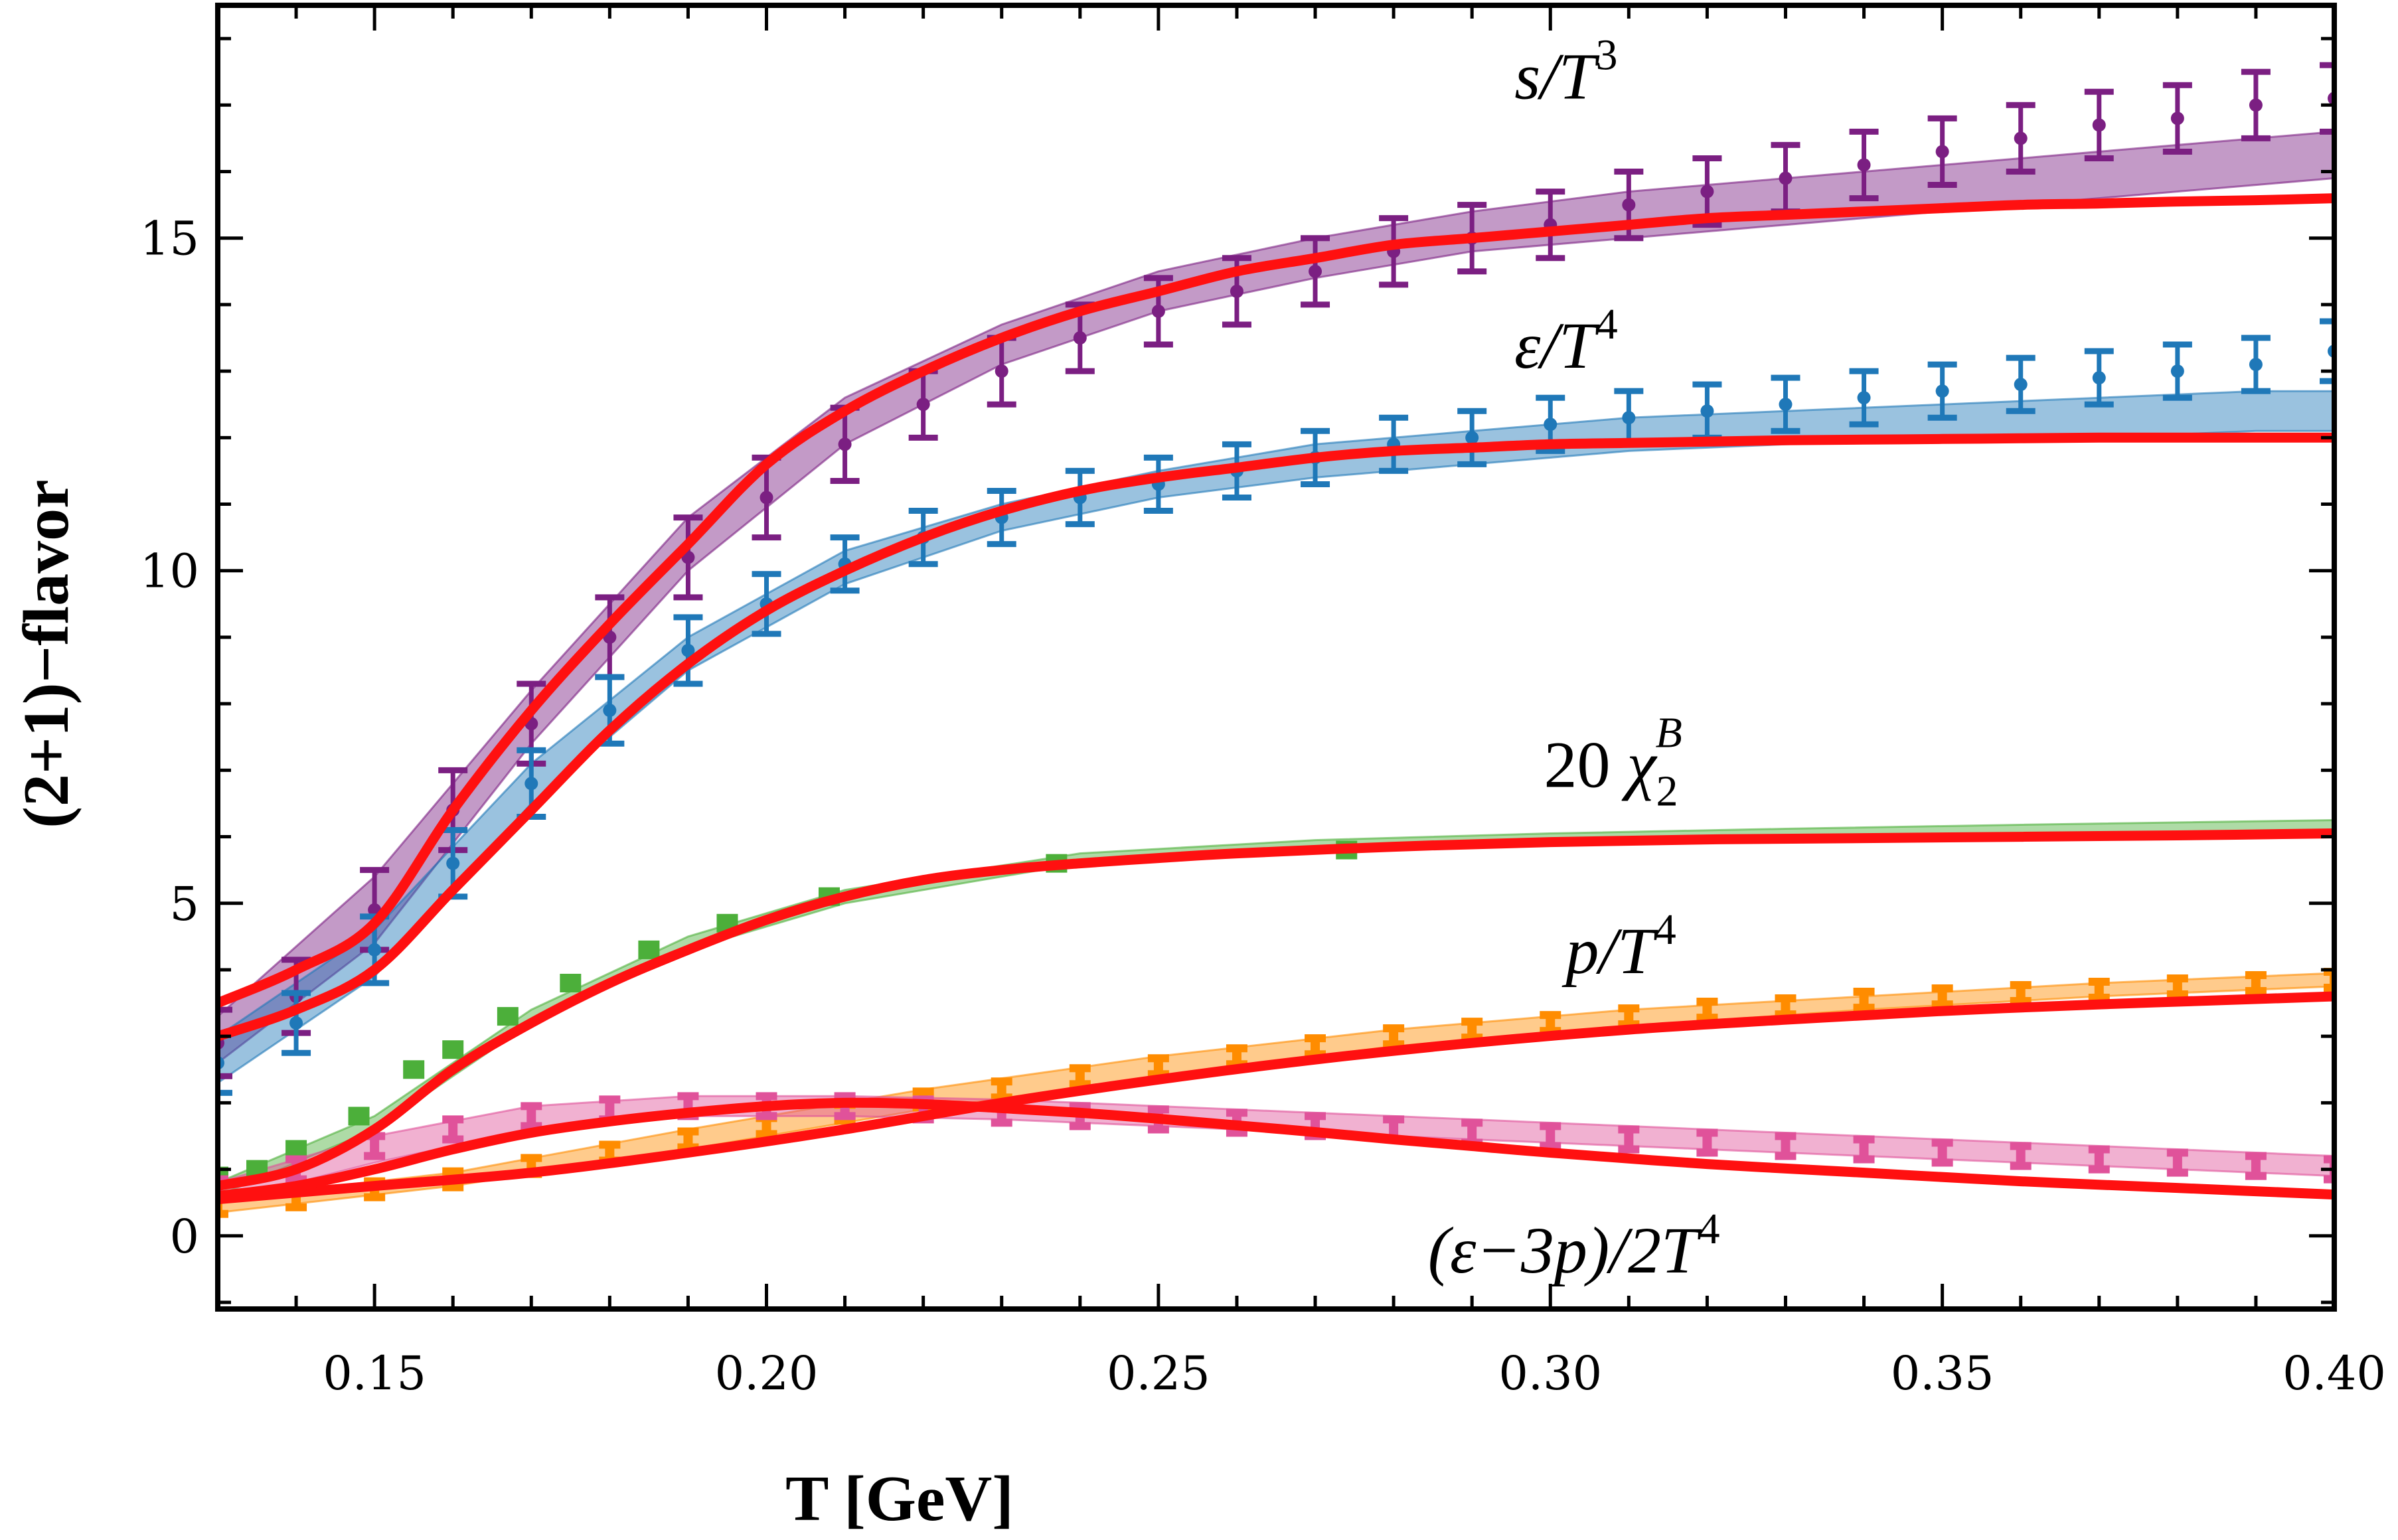 This screenshot has width=2398, height=1540. I want to click on chi-label-sub: 2, so click(1667, 791).